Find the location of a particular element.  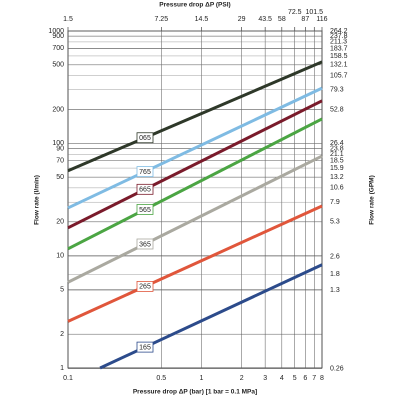

y2-tick-label: 79.3 is located at coordinates (337, 90).